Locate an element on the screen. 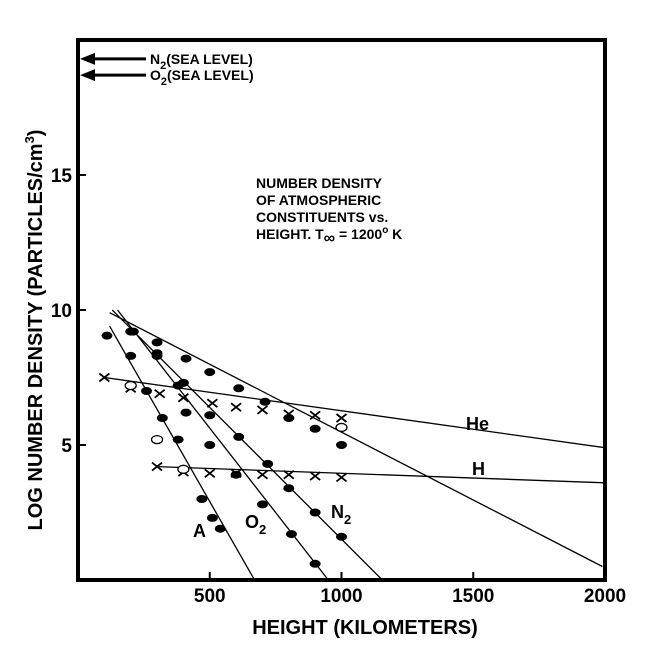  x-axis-label: HEIGHT (KILOMETERS) is located at coordinates (365, 628).